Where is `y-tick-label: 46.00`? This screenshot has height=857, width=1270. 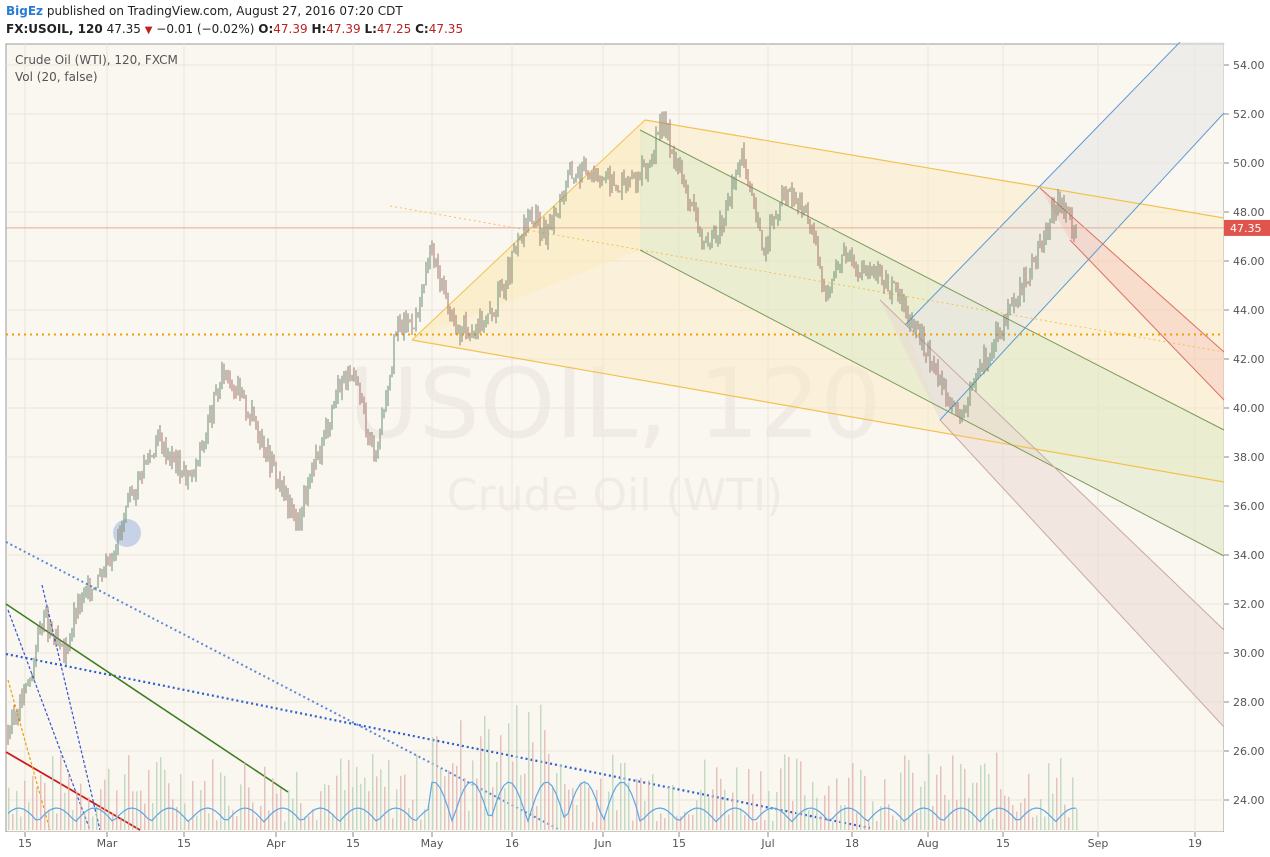
y-tick-label: 46.00 is located at coordinates (1249, 261).